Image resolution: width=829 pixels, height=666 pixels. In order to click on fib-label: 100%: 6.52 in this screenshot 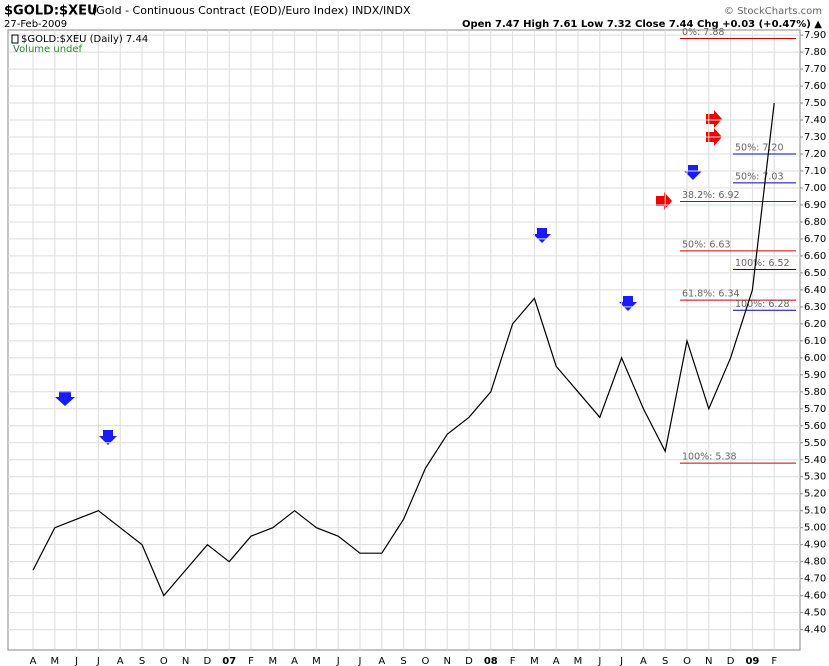, I will do `click(762, 263)`.